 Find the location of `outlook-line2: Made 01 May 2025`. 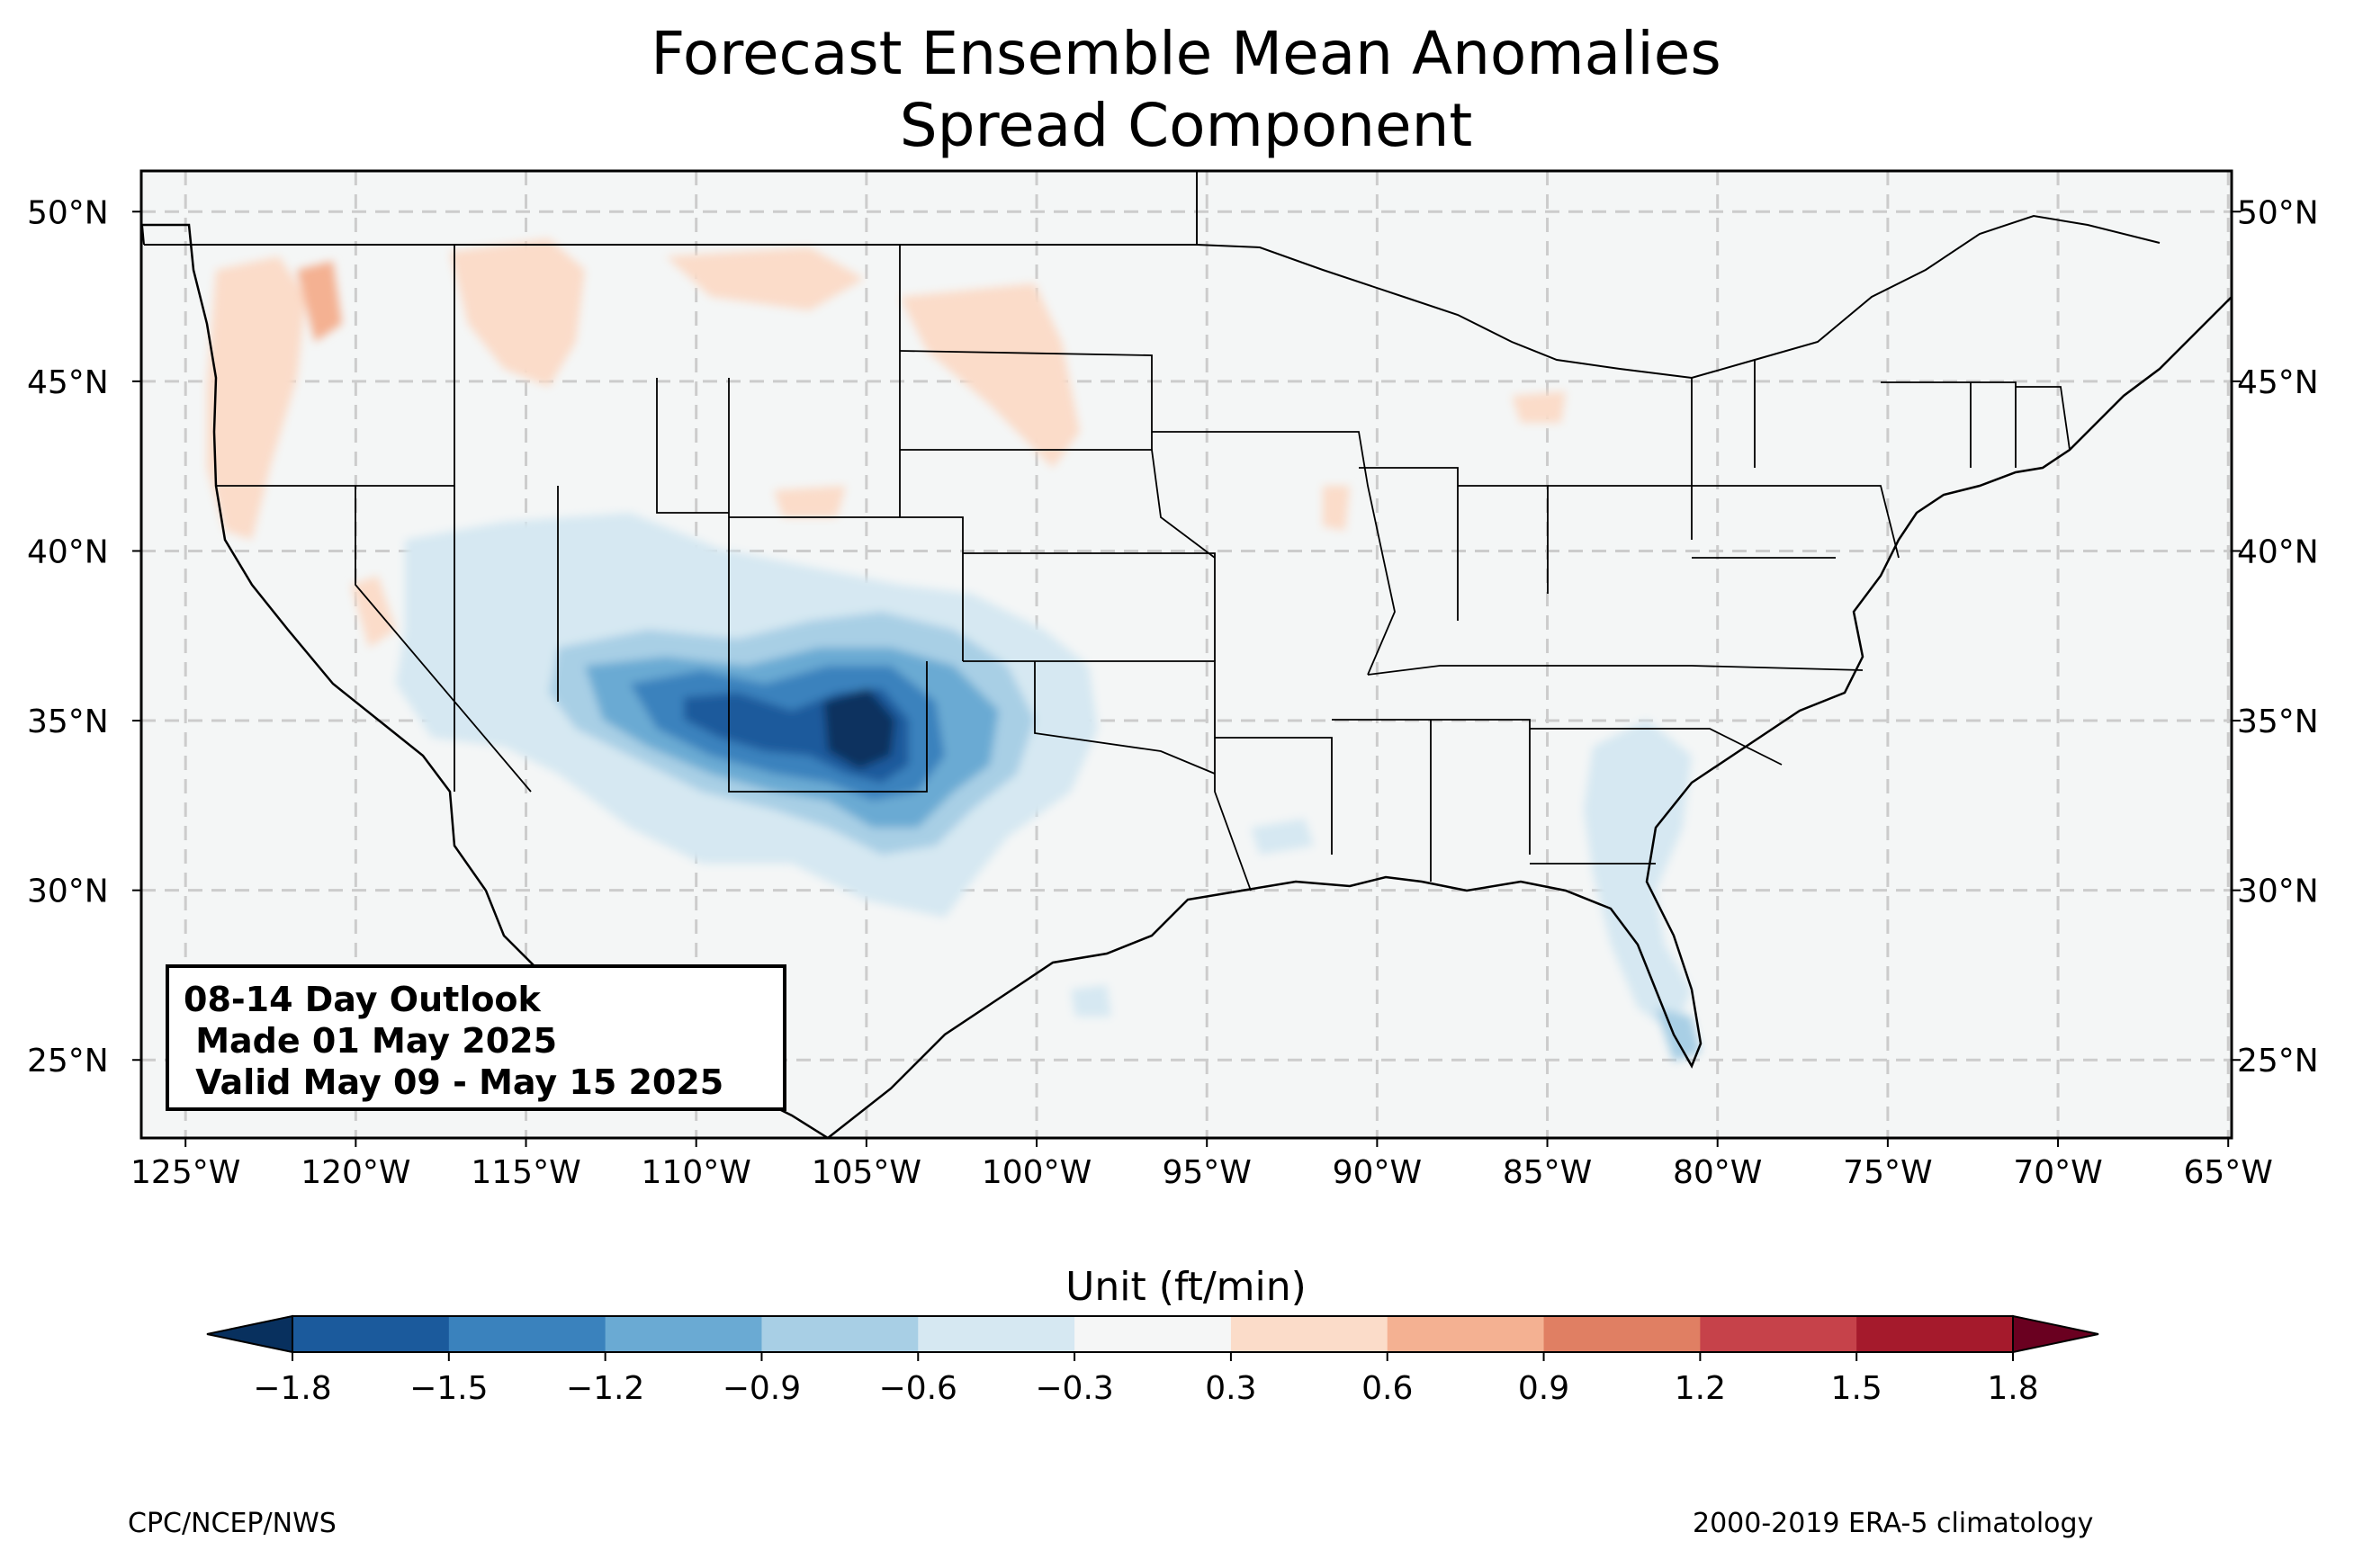

outlook-line2: Made 01 May 2025 is located at coordinates (371, 1041).